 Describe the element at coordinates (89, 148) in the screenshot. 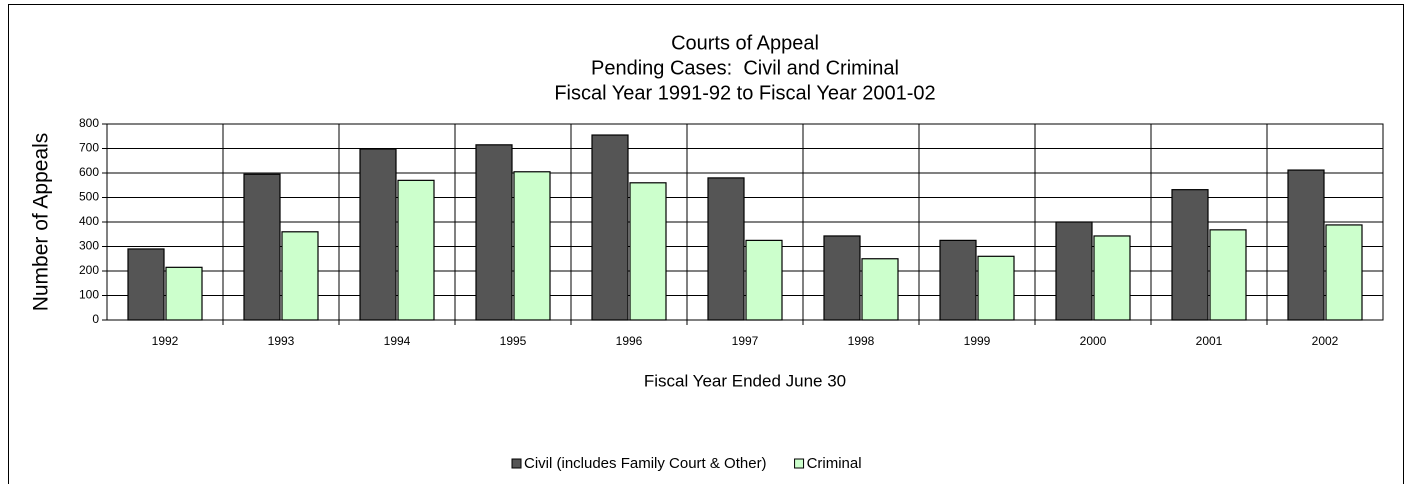

I see `y-tick-label: 700` at that location.